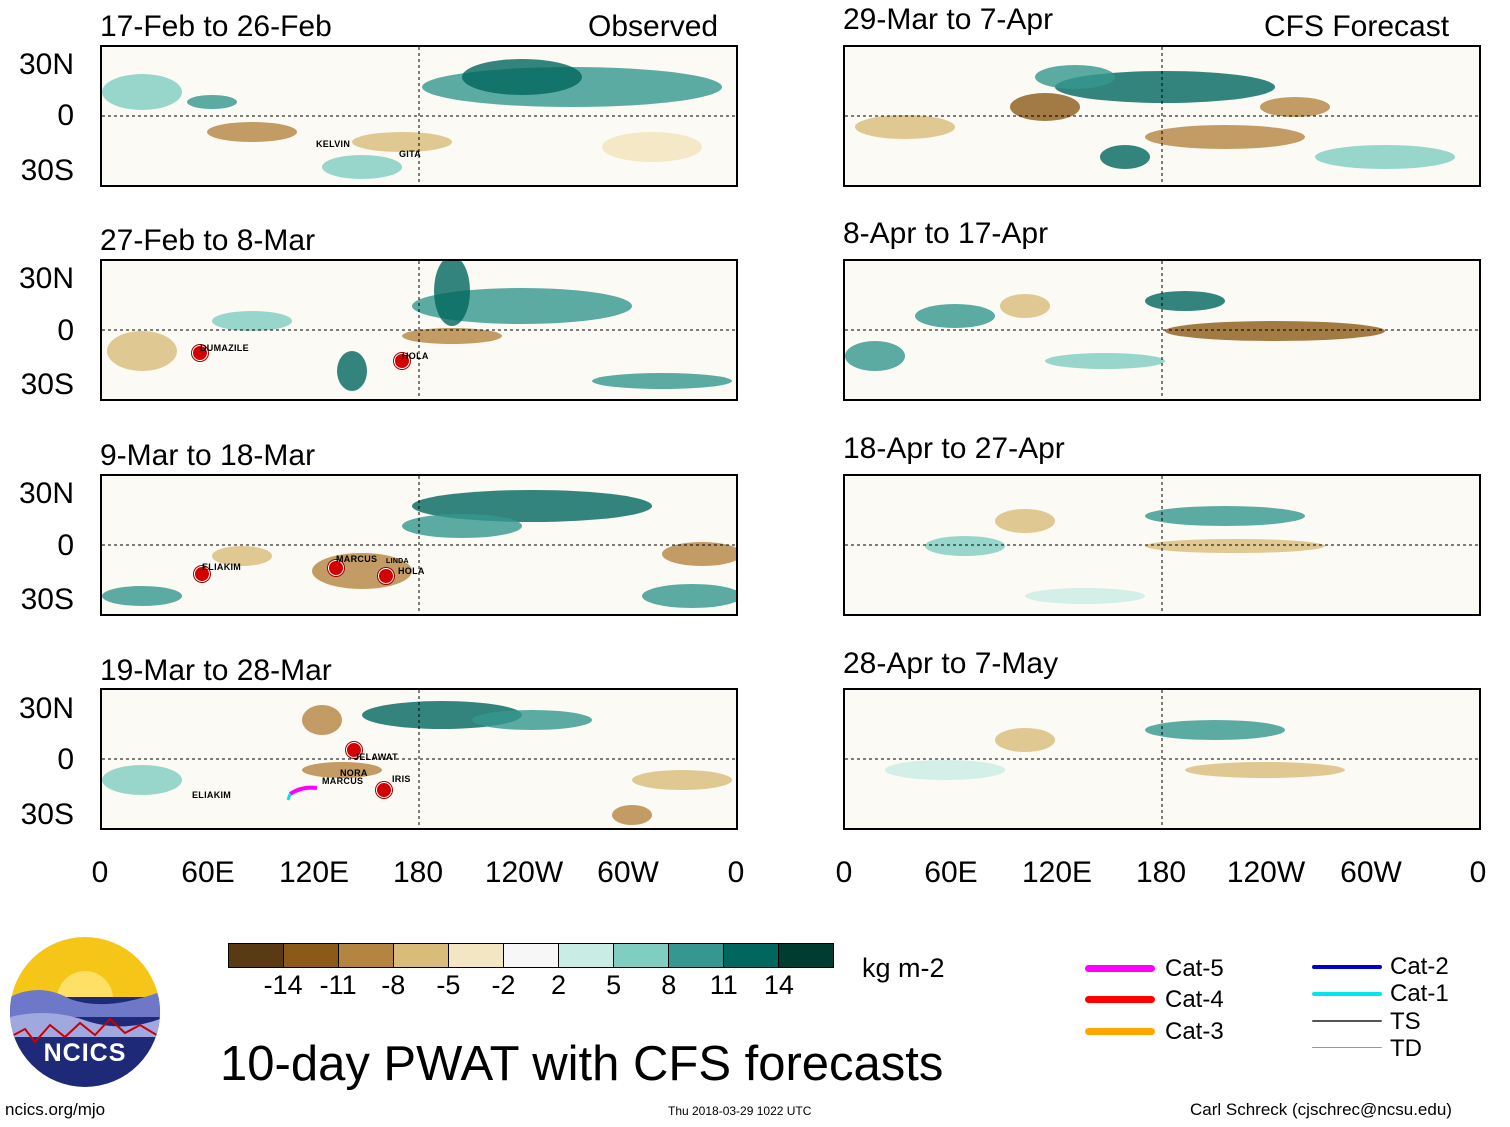 The image size is (1510, 1127). I want to click on footer-url: ncics.org/mjo, so click(55, 1109).